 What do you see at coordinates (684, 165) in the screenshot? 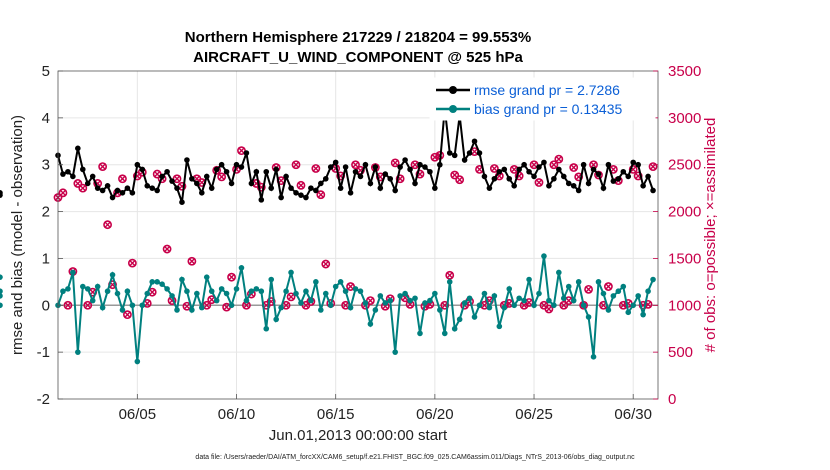
I see `y2-tick-label: 2500` at bounding box center [684, 165].